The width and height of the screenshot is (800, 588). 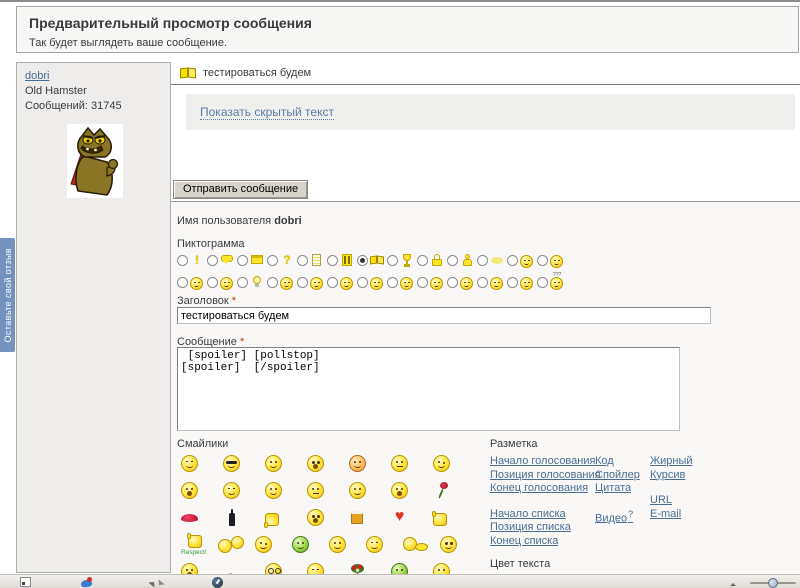 I want to click on markup-link-начало-списка: Начало списка, so click(x=528, y=513).